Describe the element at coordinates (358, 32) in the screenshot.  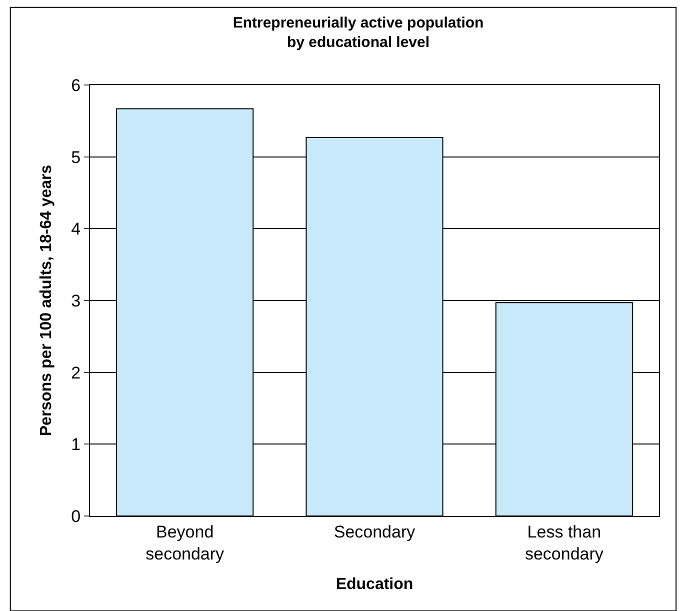
I see `chart-title: Entrepreneurially active population by educational level` at that location.